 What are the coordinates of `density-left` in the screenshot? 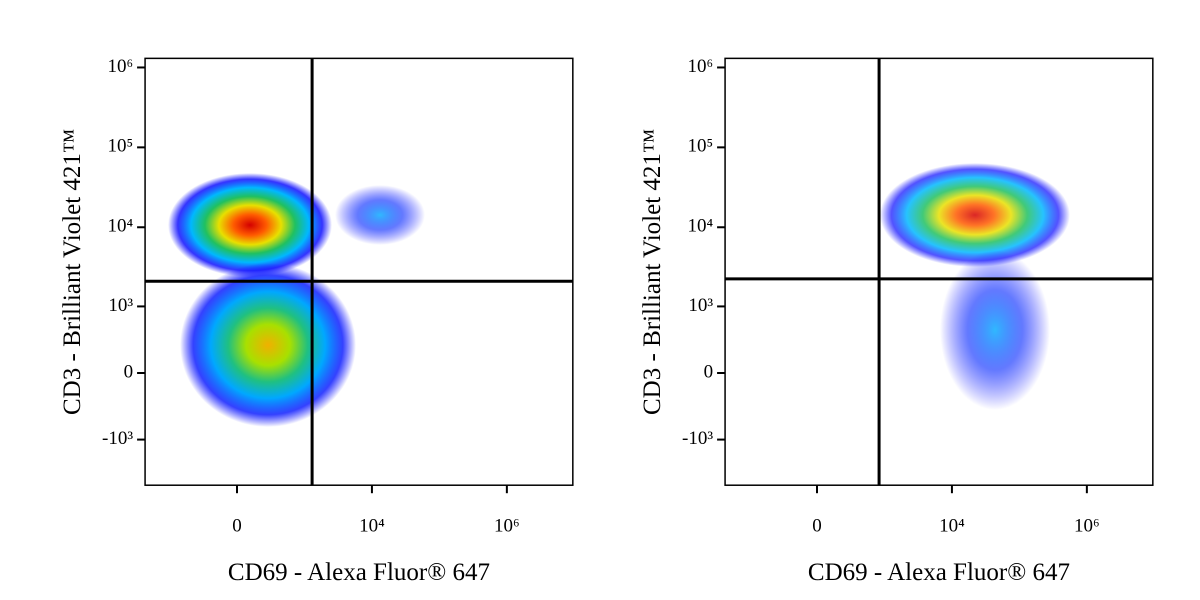 It's located at (296, 300).